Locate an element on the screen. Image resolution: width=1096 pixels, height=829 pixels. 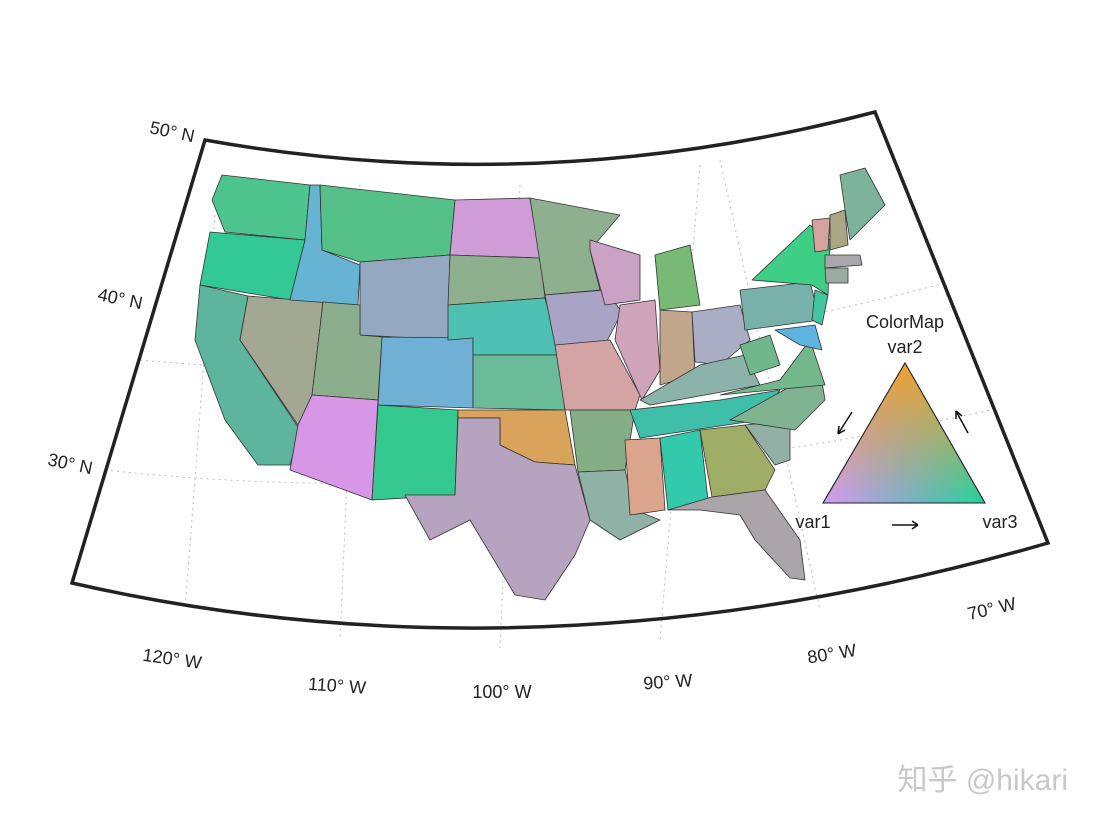
watermark: 知乎 @hikari is located at coordinates (983, 780).